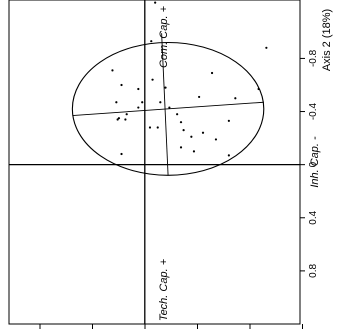  What do you see at coordinates (164, 289) in the screenshot?
I see `tech-cap-annotation: Tech. Cap. +` at bounding box center [164, 289].